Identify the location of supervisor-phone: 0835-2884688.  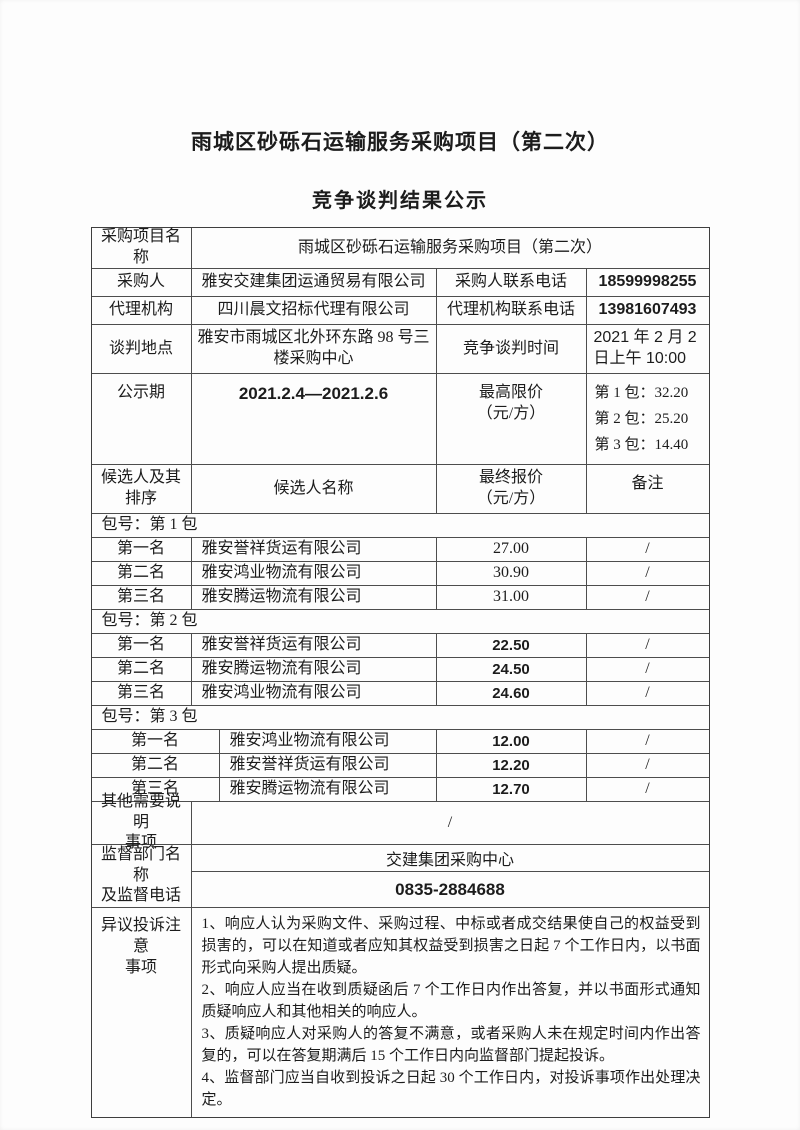
(450, 889).